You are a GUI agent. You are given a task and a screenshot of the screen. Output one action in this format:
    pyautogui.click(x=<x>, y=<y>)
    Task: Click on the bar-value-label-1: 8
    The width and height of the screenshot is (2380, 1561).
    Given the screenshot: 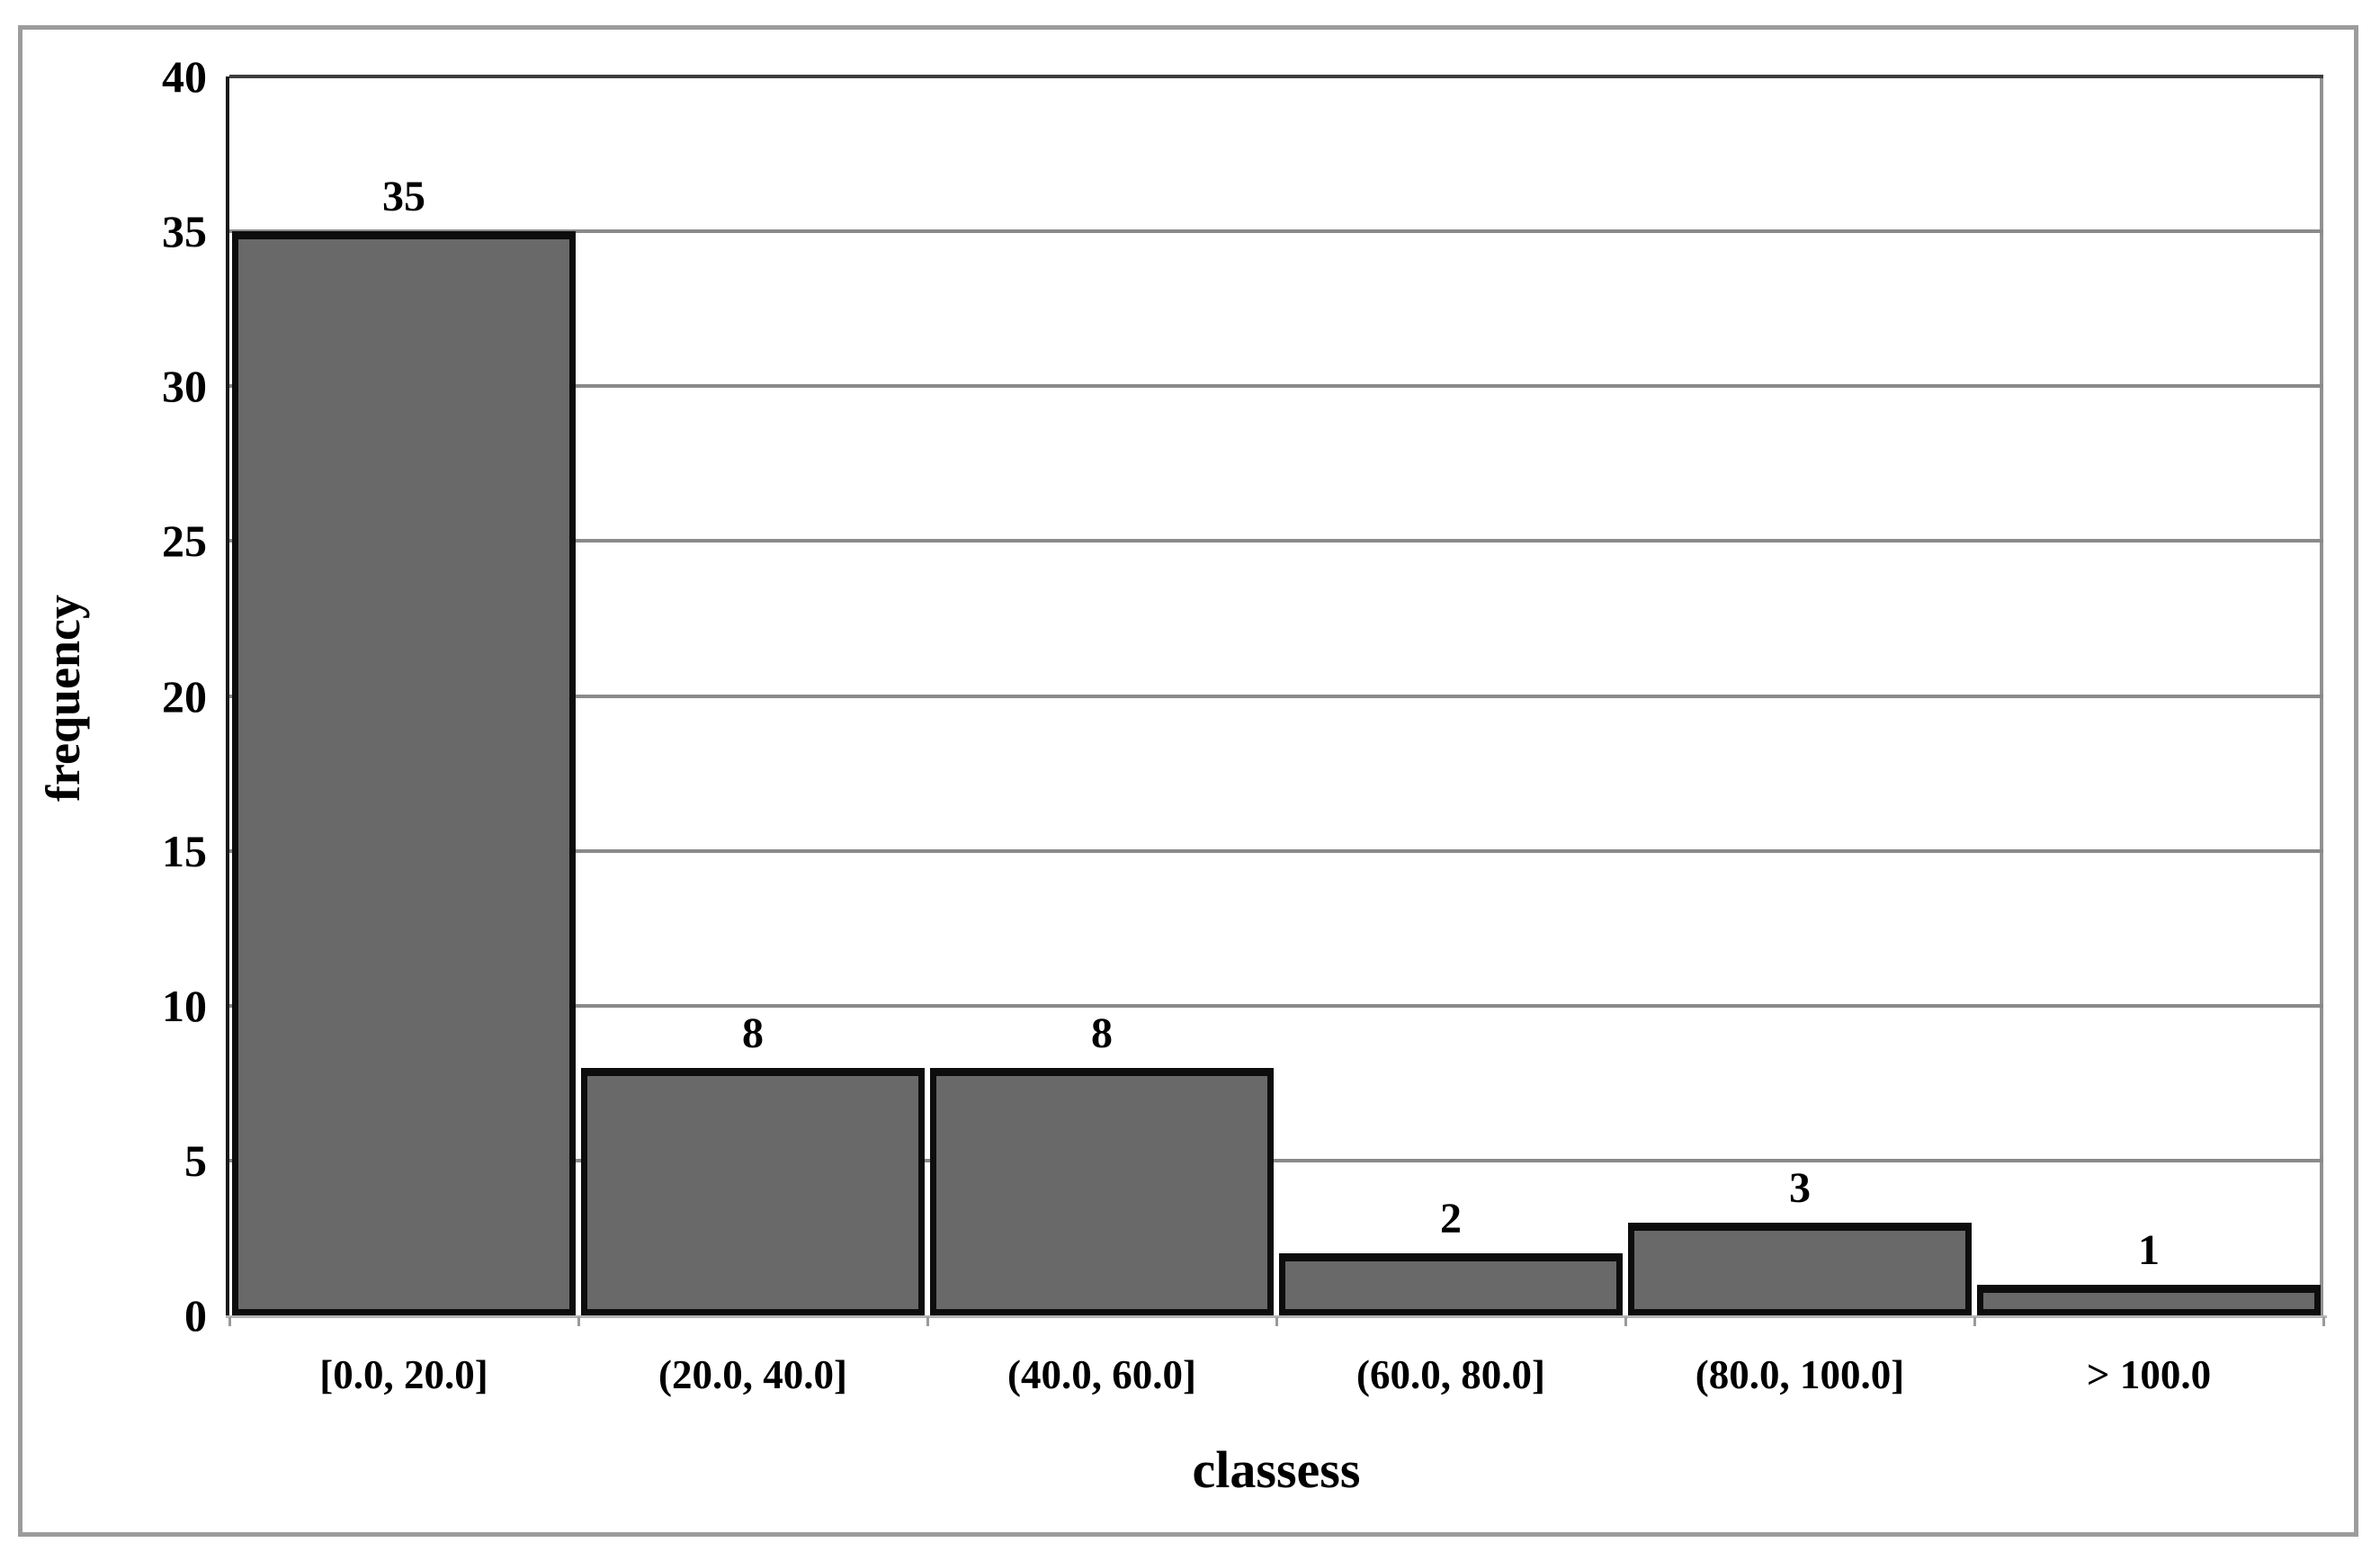 What is the action you would take?
    pyautogui.click(x=753, y=1033)
    